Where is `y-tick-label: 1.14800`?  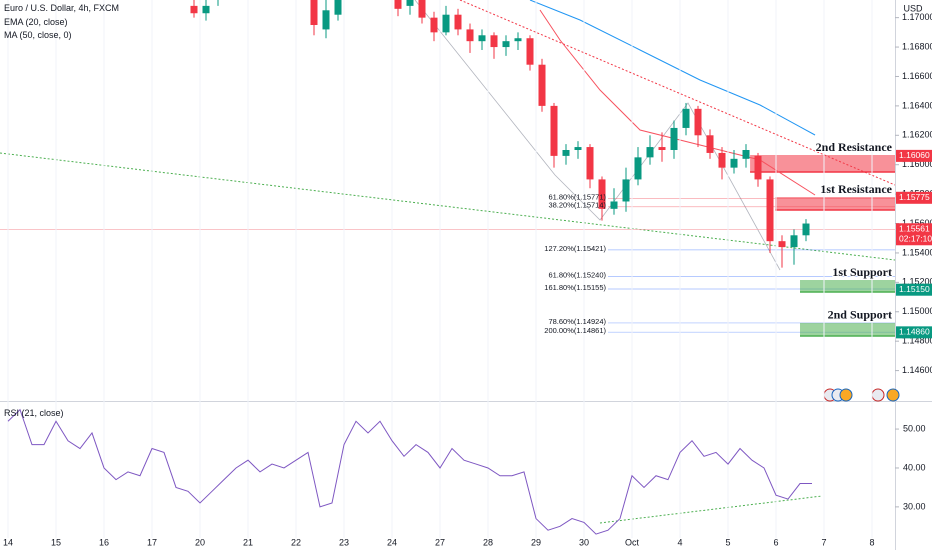
y-tick-label: 1.14800 is located at coordinates (917, 341).